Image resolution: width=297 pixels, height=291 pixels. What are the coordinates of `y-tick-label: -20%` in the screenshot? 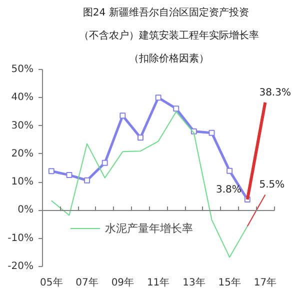 It's located at (21, 266).